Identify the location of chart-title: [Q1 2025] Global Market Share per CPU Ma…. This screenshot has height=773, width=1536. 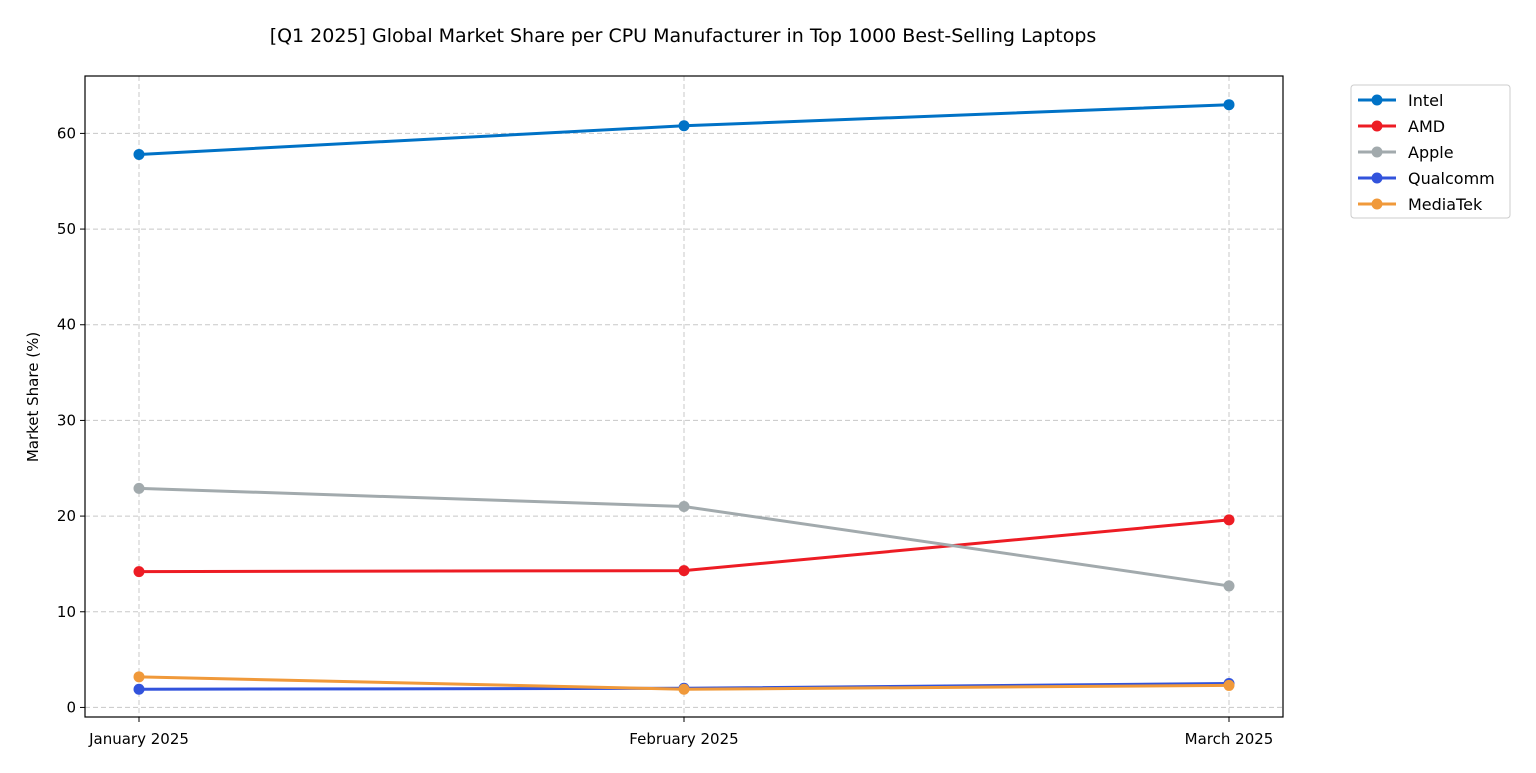
(683, 36).